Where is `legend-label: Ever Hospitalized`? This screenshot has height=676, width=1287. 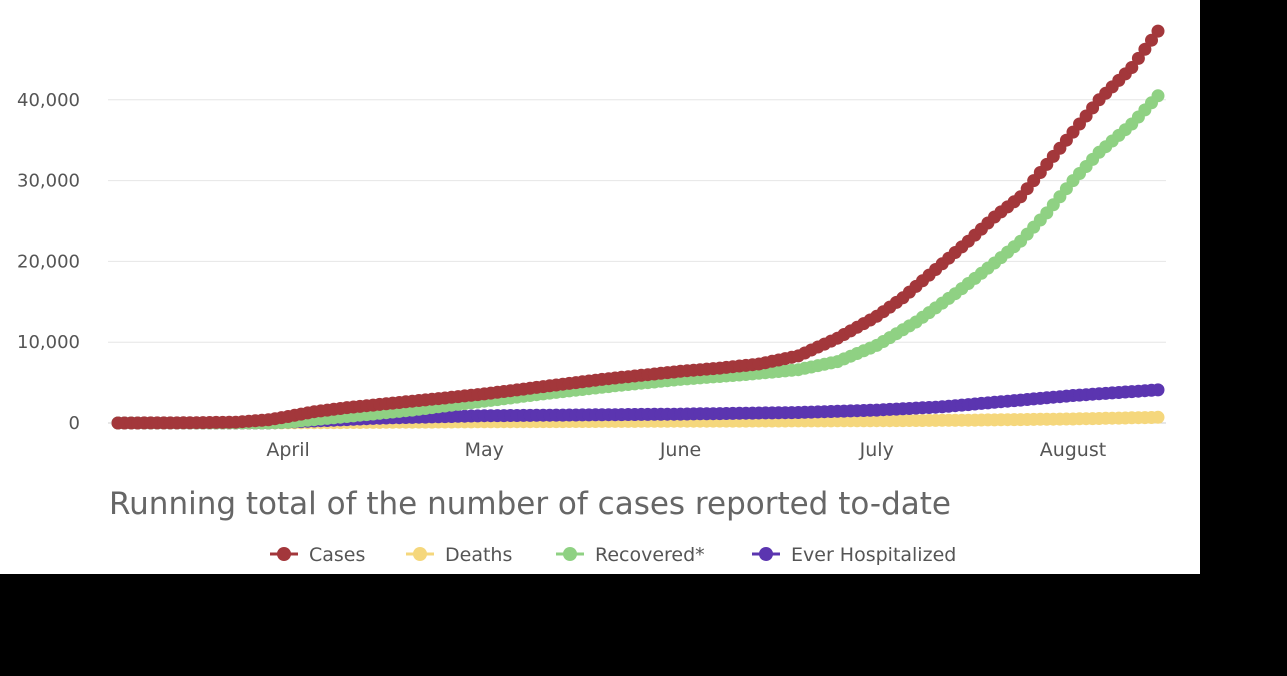
legend-label: Ever Hospitalized is located at coordinates (873, 555).